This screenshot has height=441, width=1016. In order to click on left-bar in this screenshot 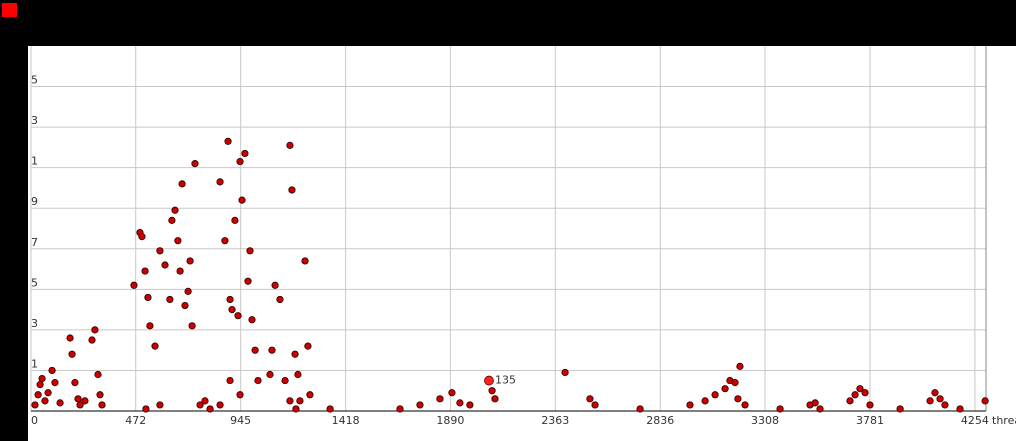, I will do `click(14, 220)`.